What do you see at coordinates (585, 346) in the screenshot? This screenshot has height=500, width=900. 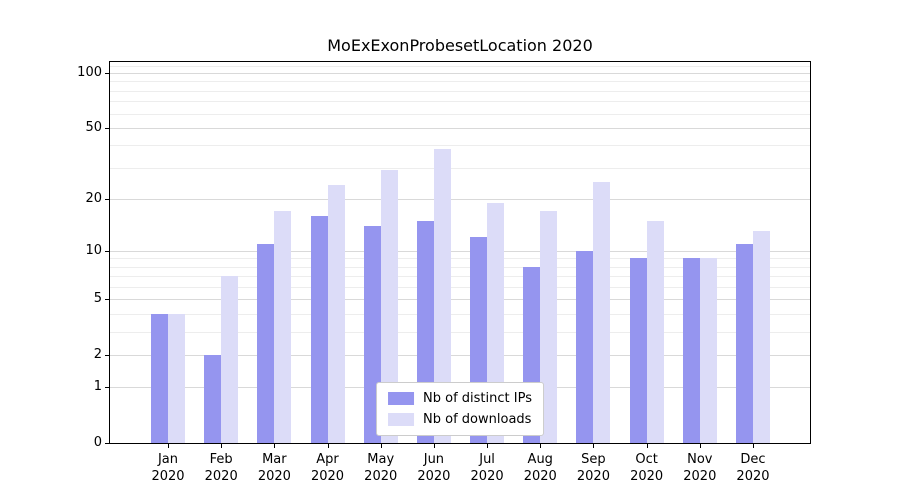 I see `bar-distinct-ips-sep` at bounding box center [585, 346].